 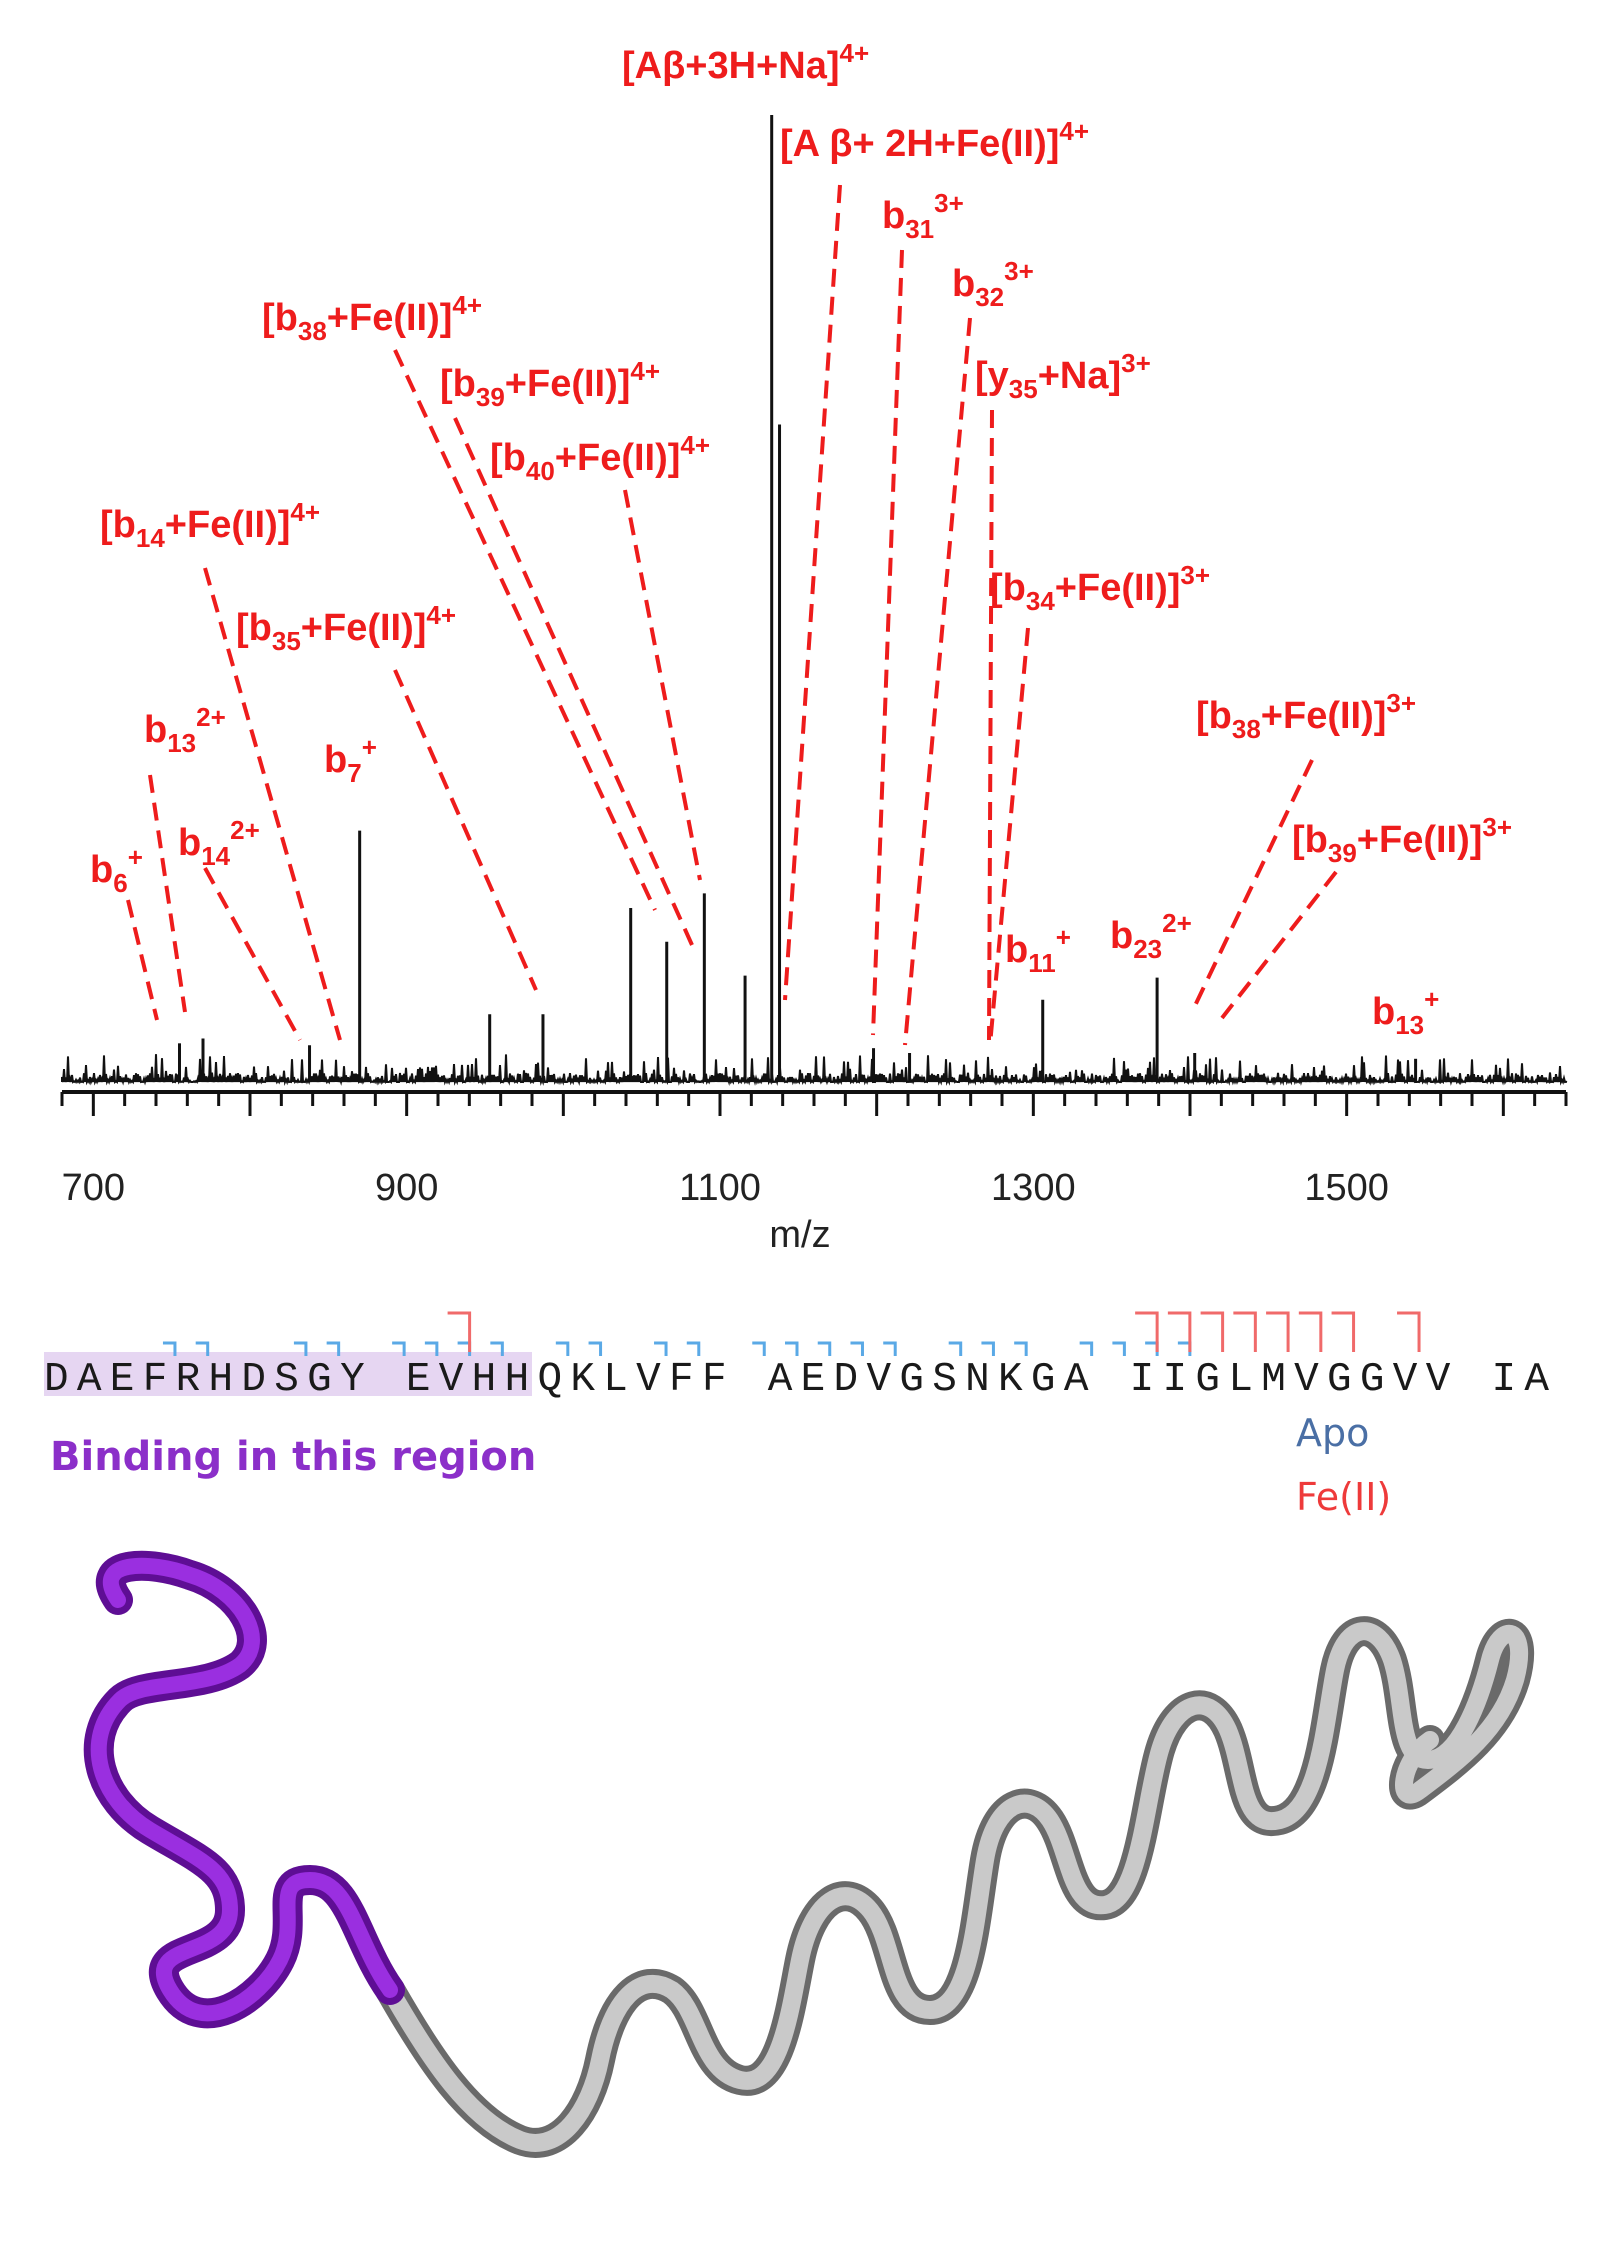 I want to click on peak-annotation: b313+, so click(x=923, y=216).